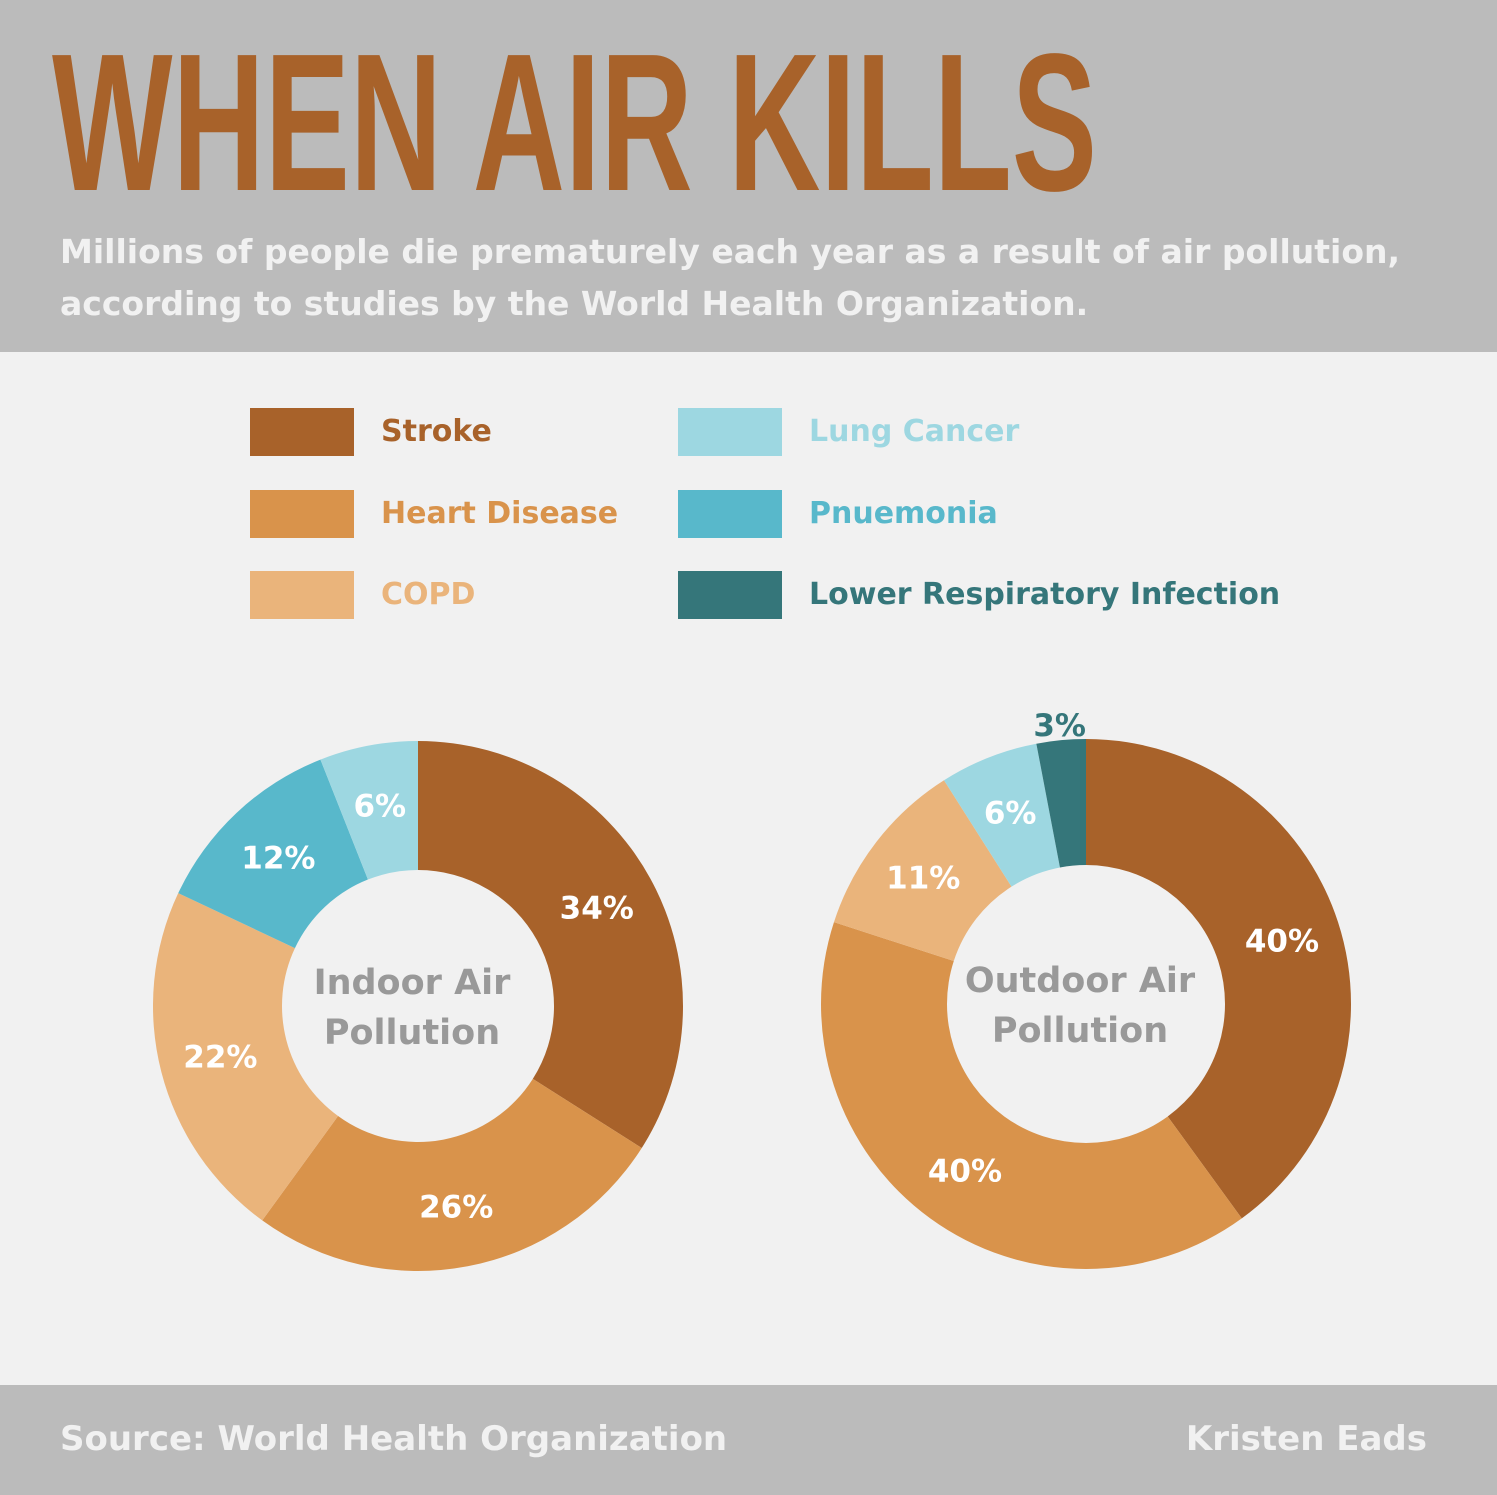  What do you see at coordinates (379, 807) in the screenshot?
I see `indoor-slice-label-lung-cancer: 6%` at bounding box center [379, 807].